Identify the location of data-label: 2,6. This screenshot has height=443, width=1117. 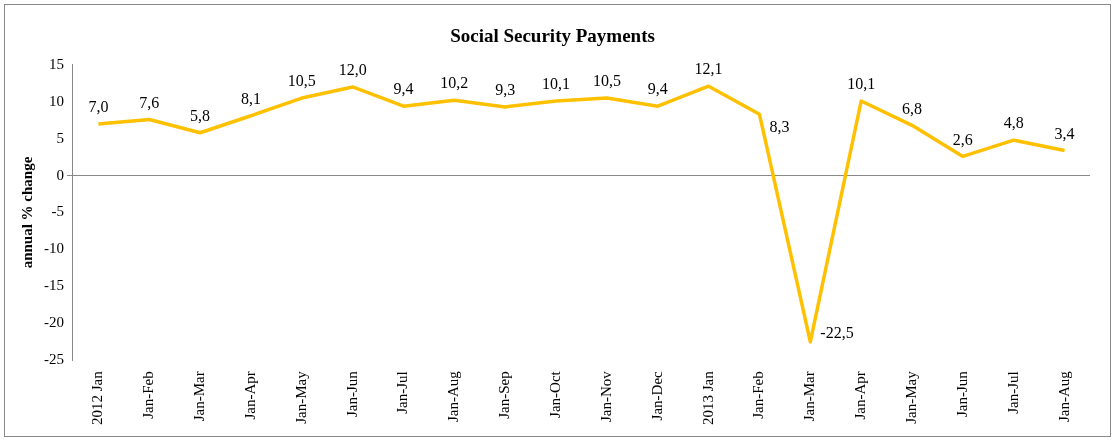
(962, 139).